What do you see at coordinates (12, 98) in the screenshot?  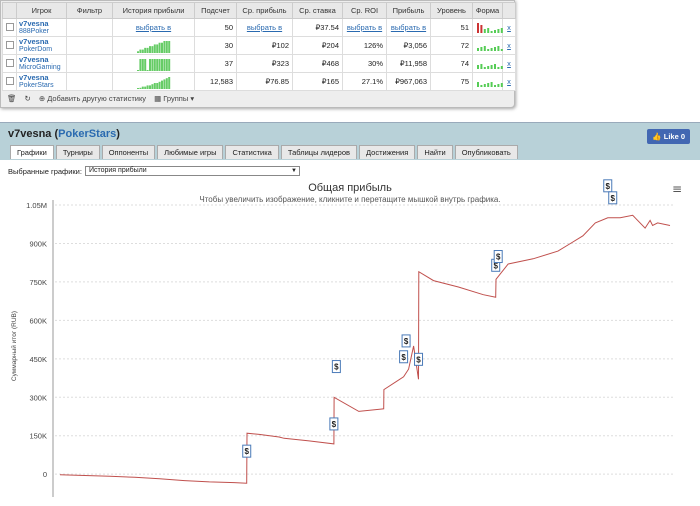 I see `trash-icon: 🗑` at bounding box center [12, 98].